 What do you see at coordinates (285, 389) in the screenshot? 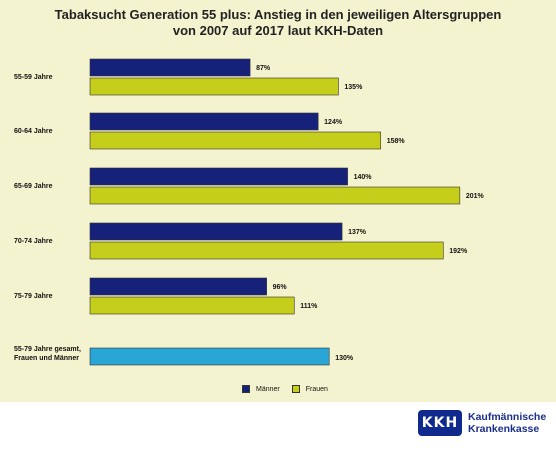
I see `chart-legend: Männer Frauen` at bounding box center [285, 389].